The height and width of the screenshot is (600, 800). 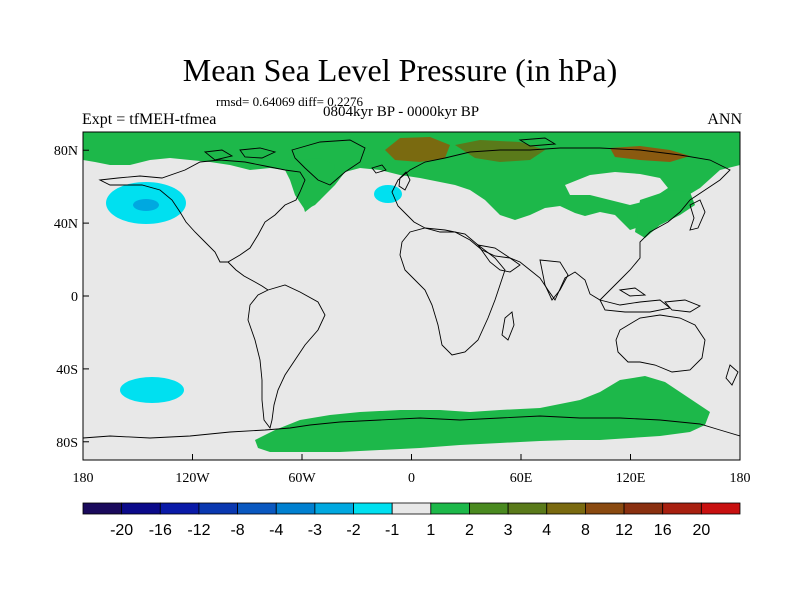 I want to click on season-label: ANN, so click(x=724, y=119).